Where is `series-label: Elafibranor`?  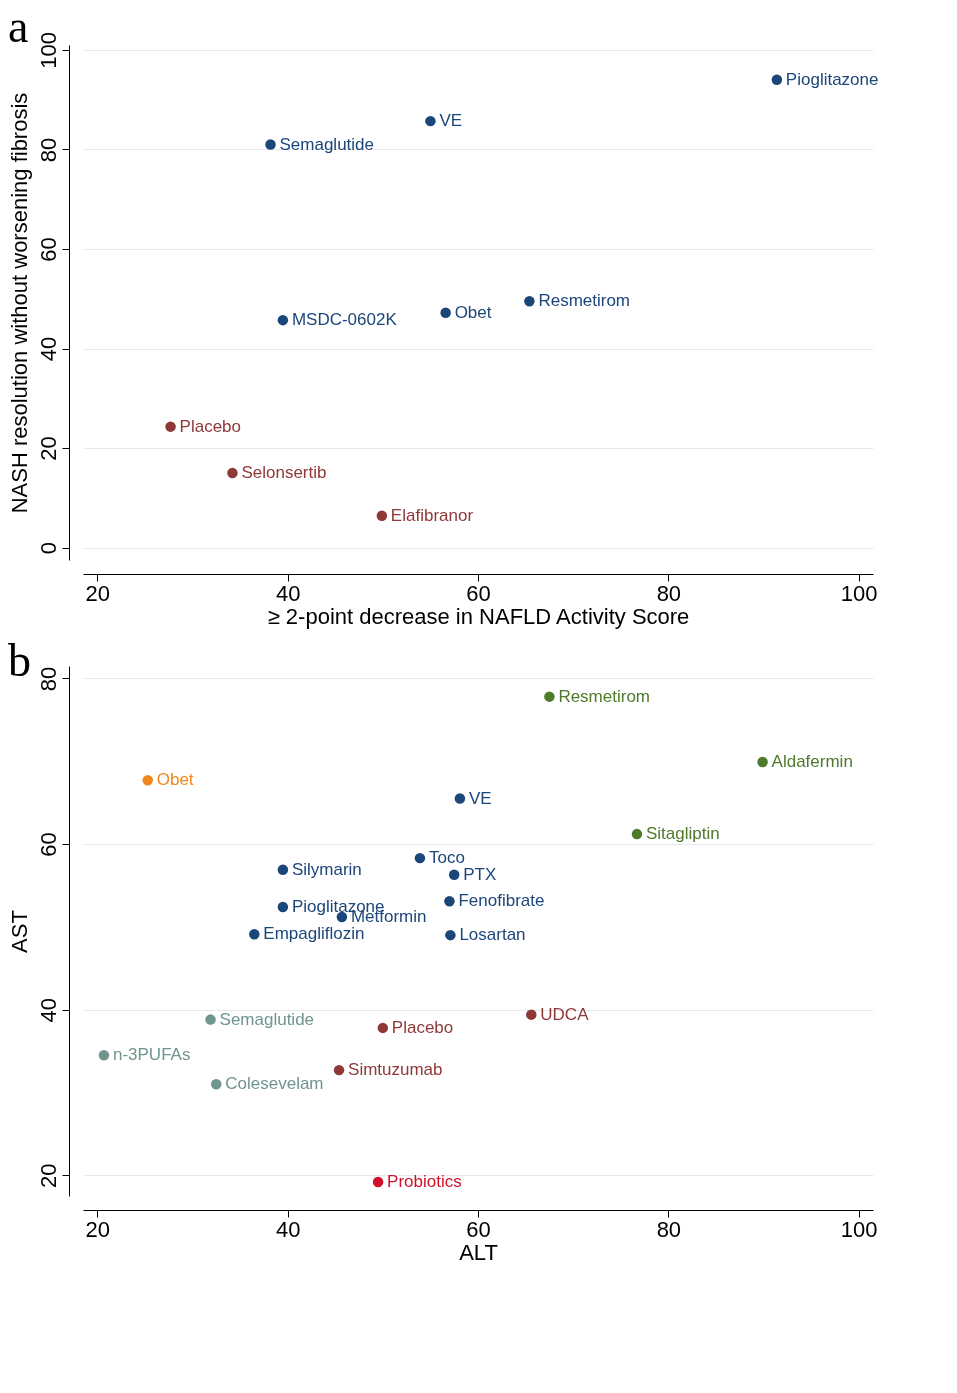 series-label: Elafibranor is located at coordinates (432, 515).